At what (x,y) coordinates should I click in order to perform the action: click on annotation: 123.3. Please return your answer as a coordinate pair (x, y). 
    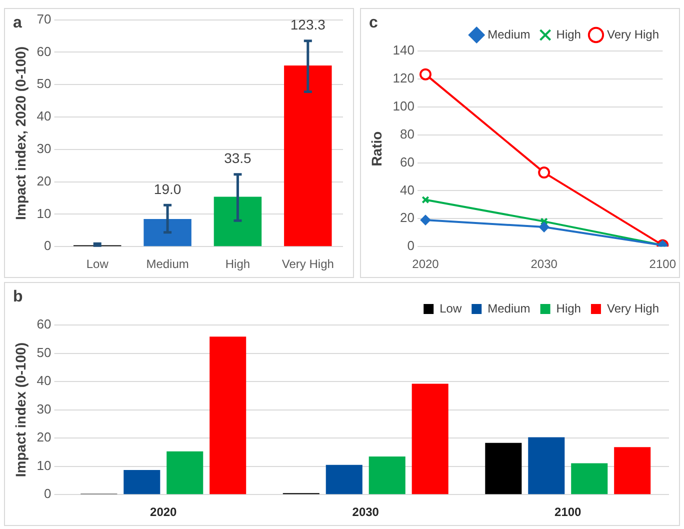
    Looking at the image, I should click on (308, 24).